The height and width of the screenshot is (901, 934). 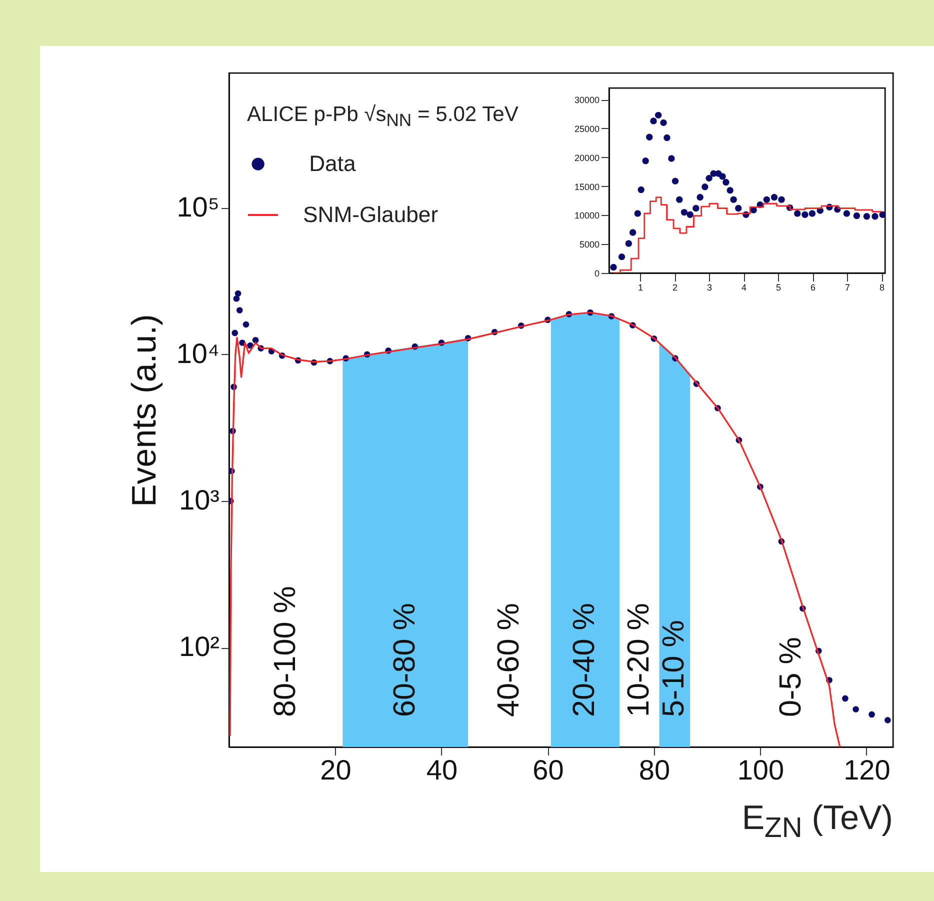 I want to click on x-tick-label: 80, so click(x=654, y=770).